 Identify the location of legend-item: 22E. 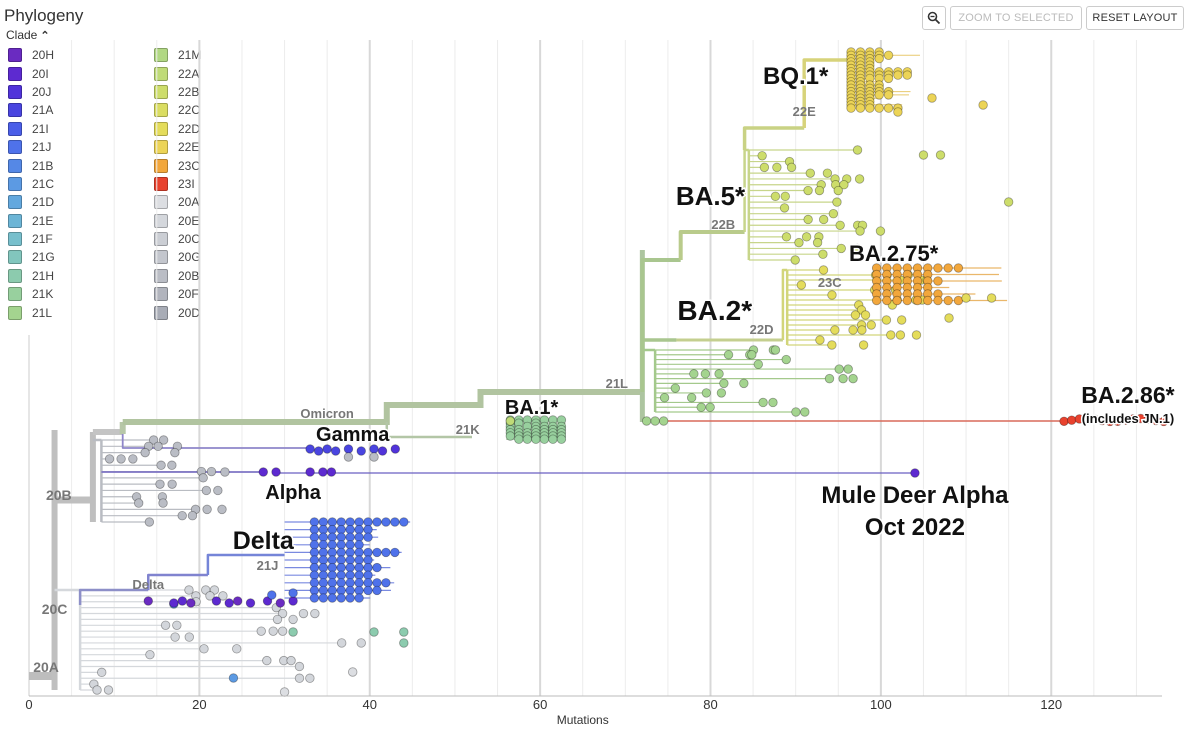
(177, 147).